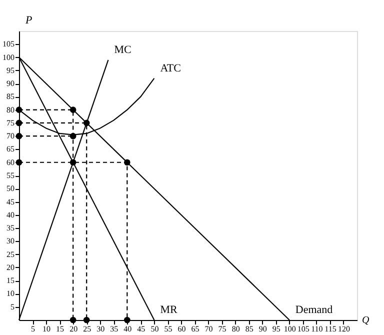 Image resolution: width=384 pixels, height=335 pixels. What do you see at coordinates (46, 329) in the screenshot?
I see `x-tick-label: 10` at bounding box center [46, 329].